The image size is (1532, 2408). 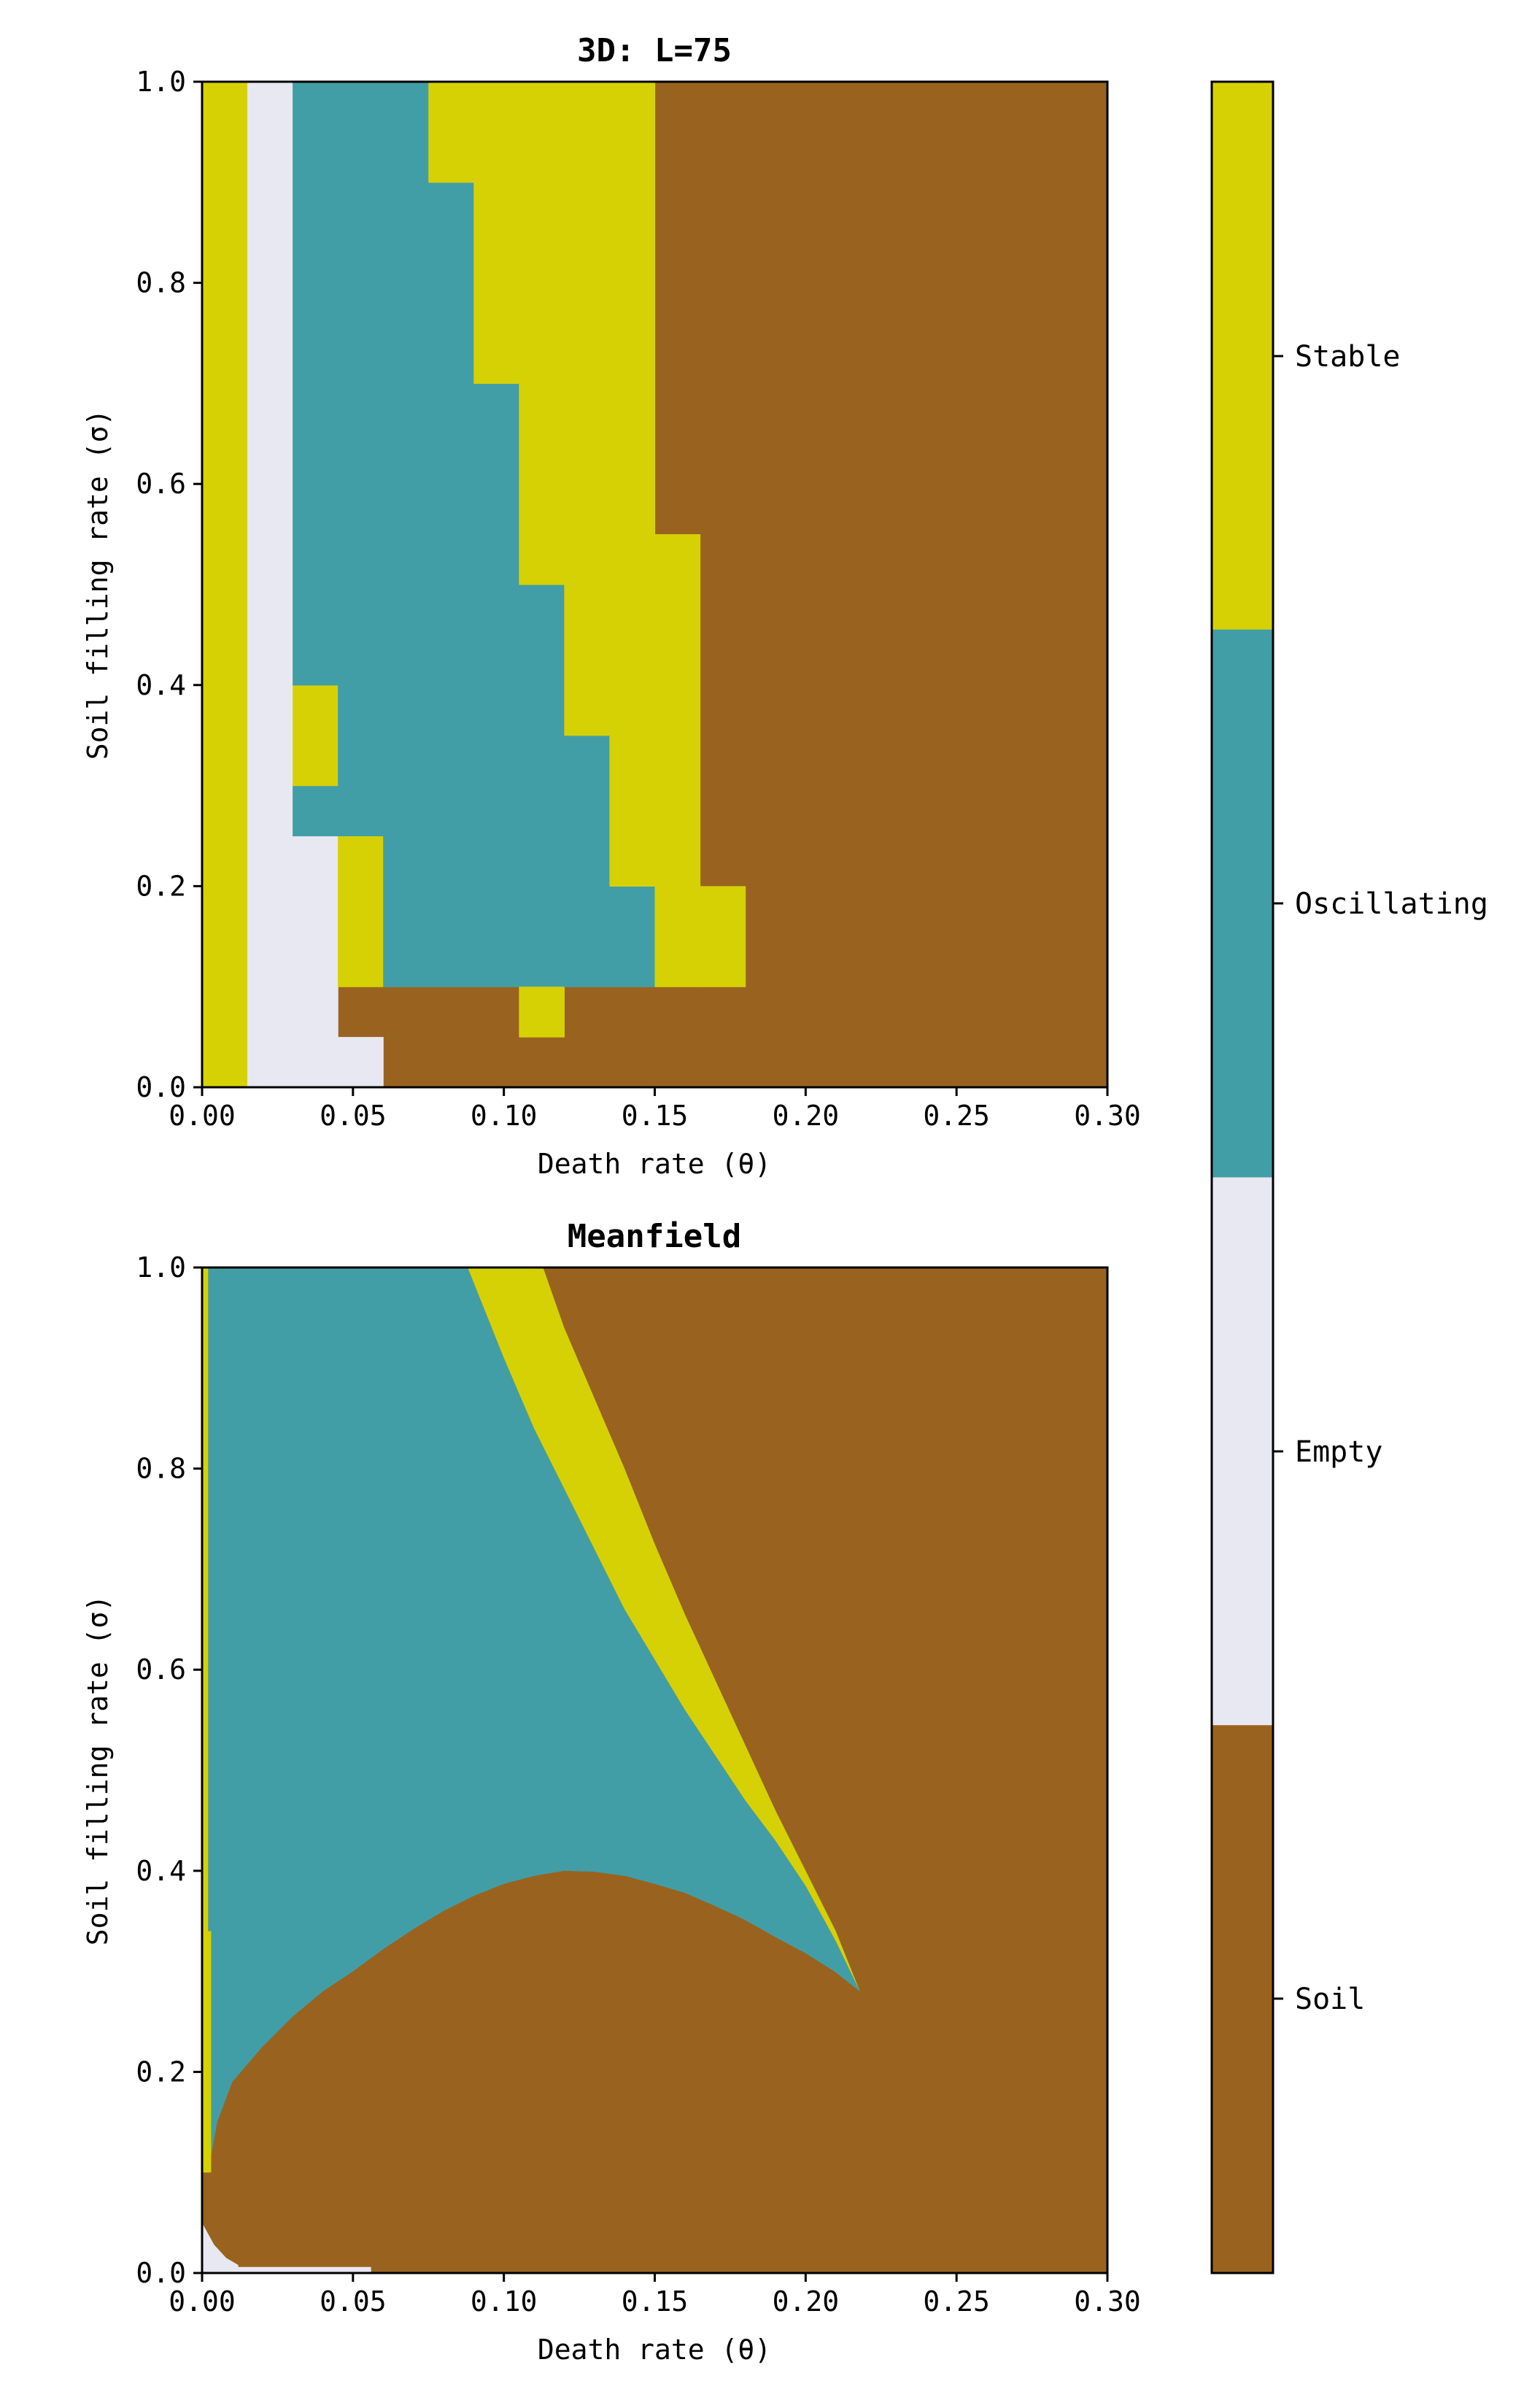 I want to click on region-stable-left-edge, so click(x=206, y=1720).